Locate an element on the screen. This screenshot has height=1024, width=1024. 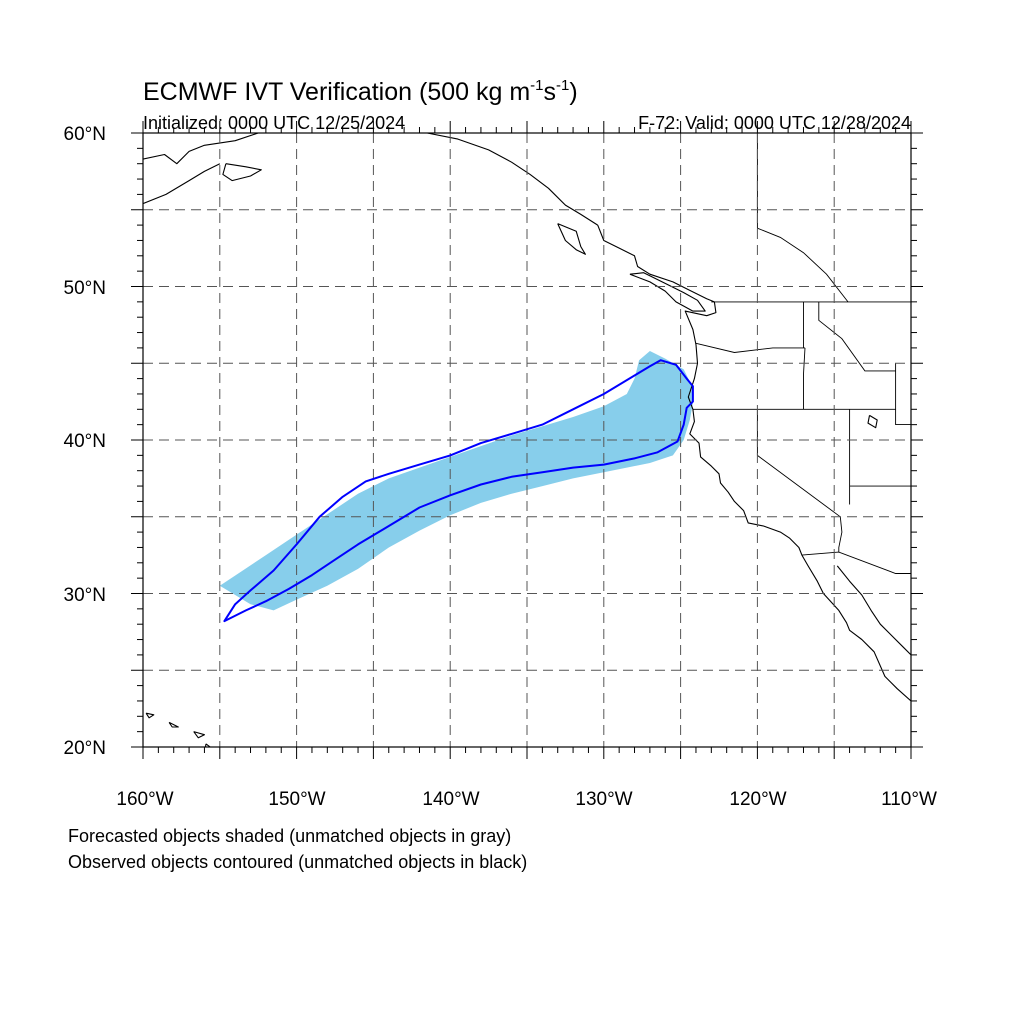
lon-label-130w: 130°W is located at coordinates (603, 799).